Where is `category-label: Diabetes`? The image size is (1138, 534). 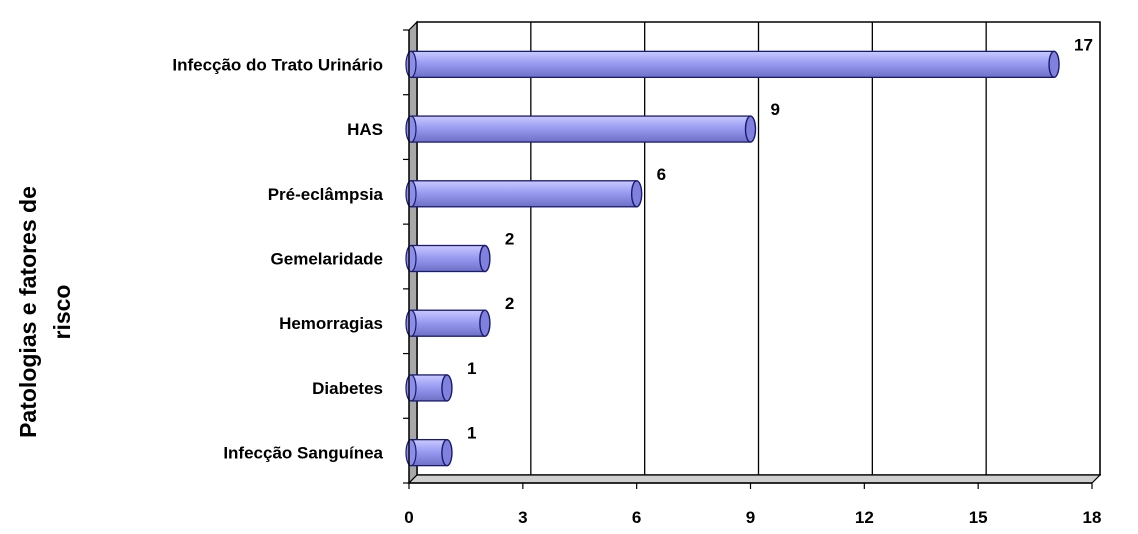 category-label: Diabetes is located at coordinates (347, 388).